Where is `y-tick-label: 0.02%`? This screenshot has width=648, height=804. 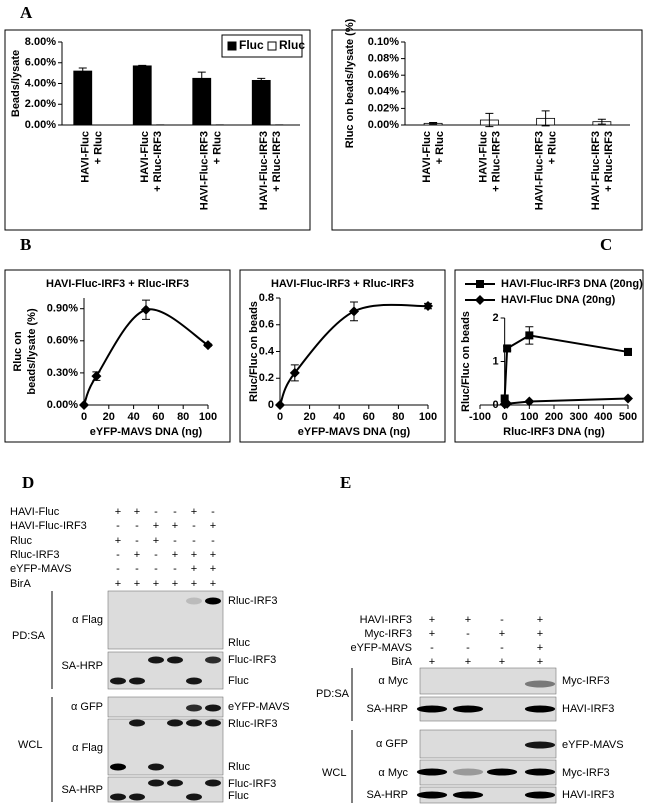 y-tick-label: 0.02% is located at coordinates (383, 108).